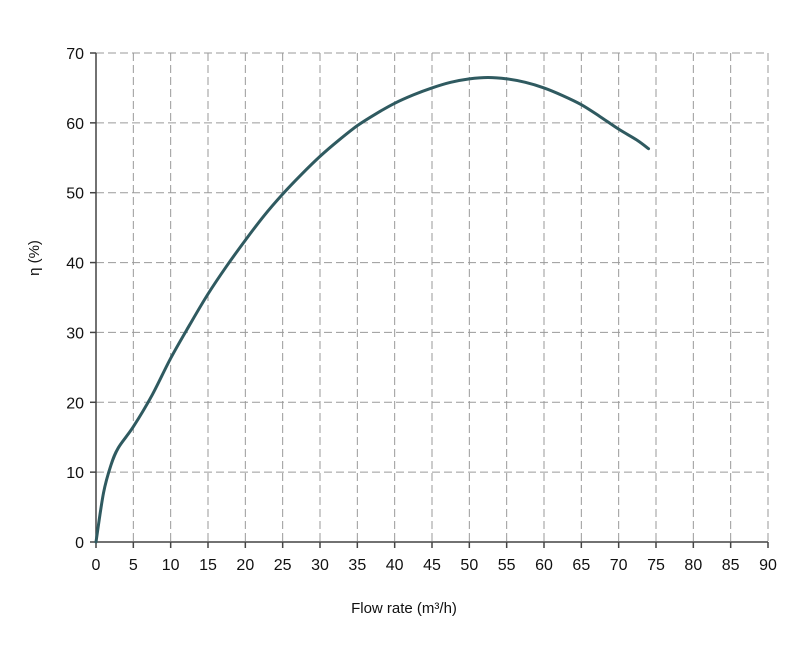 The width and height of the screenshot is (800, 650). What do you see at coordinates (693, 565) in the screenshot?
I see `x-tick-label-16: 80` at bounding box center [693, 565].